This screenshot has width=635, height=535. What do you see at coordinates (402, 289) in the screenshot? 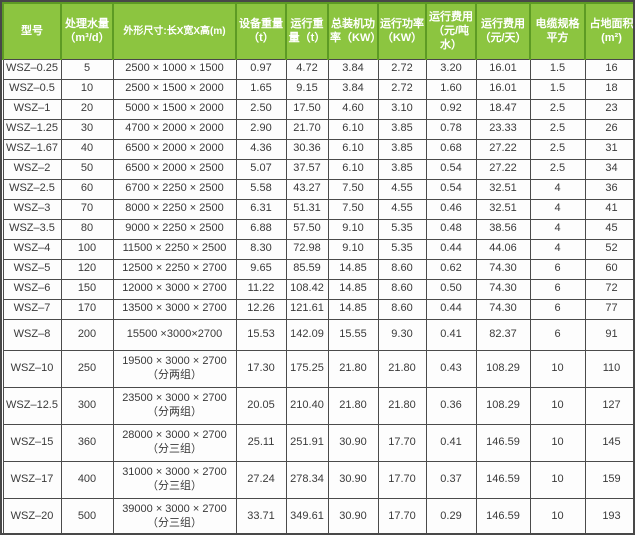
I see `running-power-cell: 8.60` at bounding box center [402, 289].